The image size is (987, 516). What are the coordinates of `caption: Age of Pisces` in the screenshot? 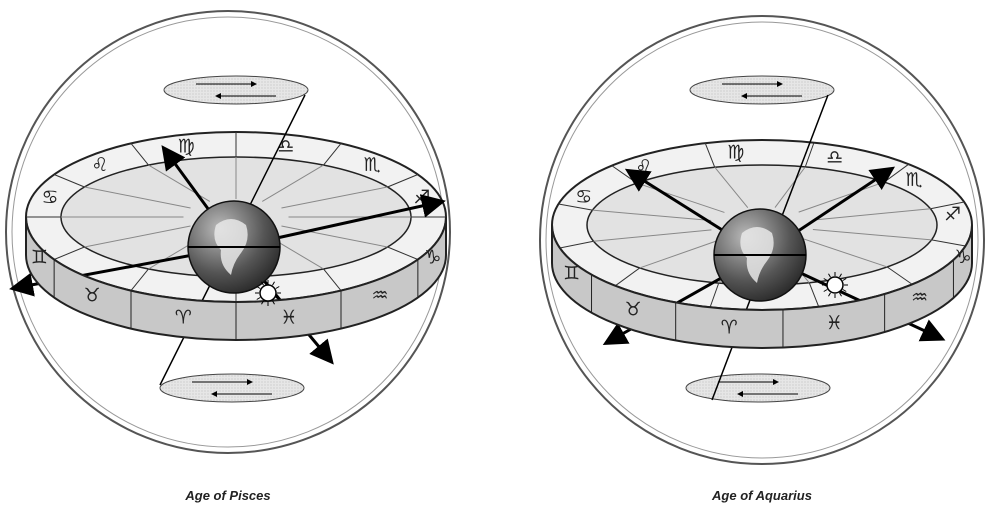 It's located at (227, 495).